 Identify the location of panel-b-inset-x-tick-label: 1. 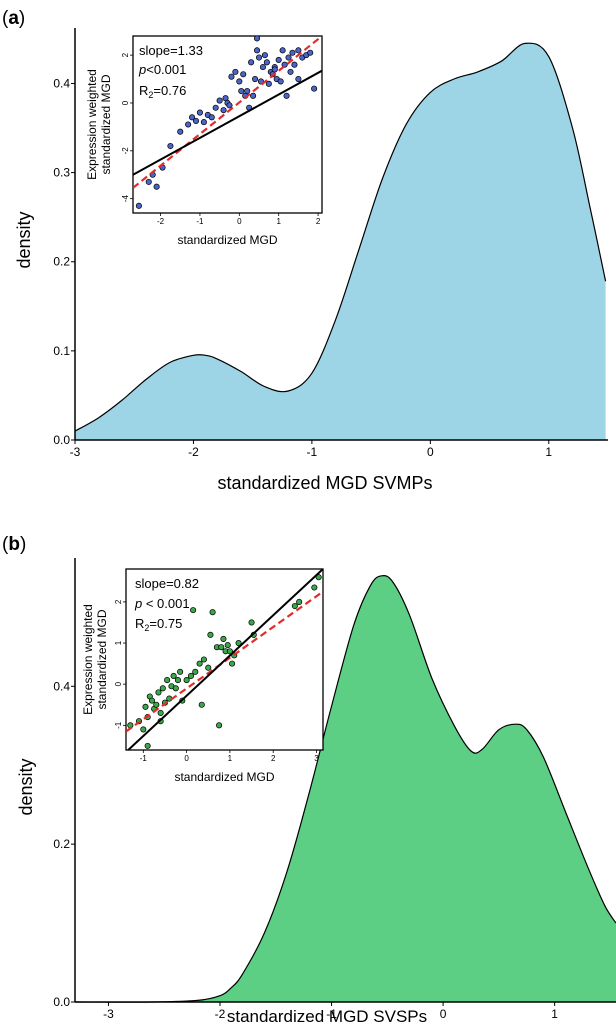
(230, 758).